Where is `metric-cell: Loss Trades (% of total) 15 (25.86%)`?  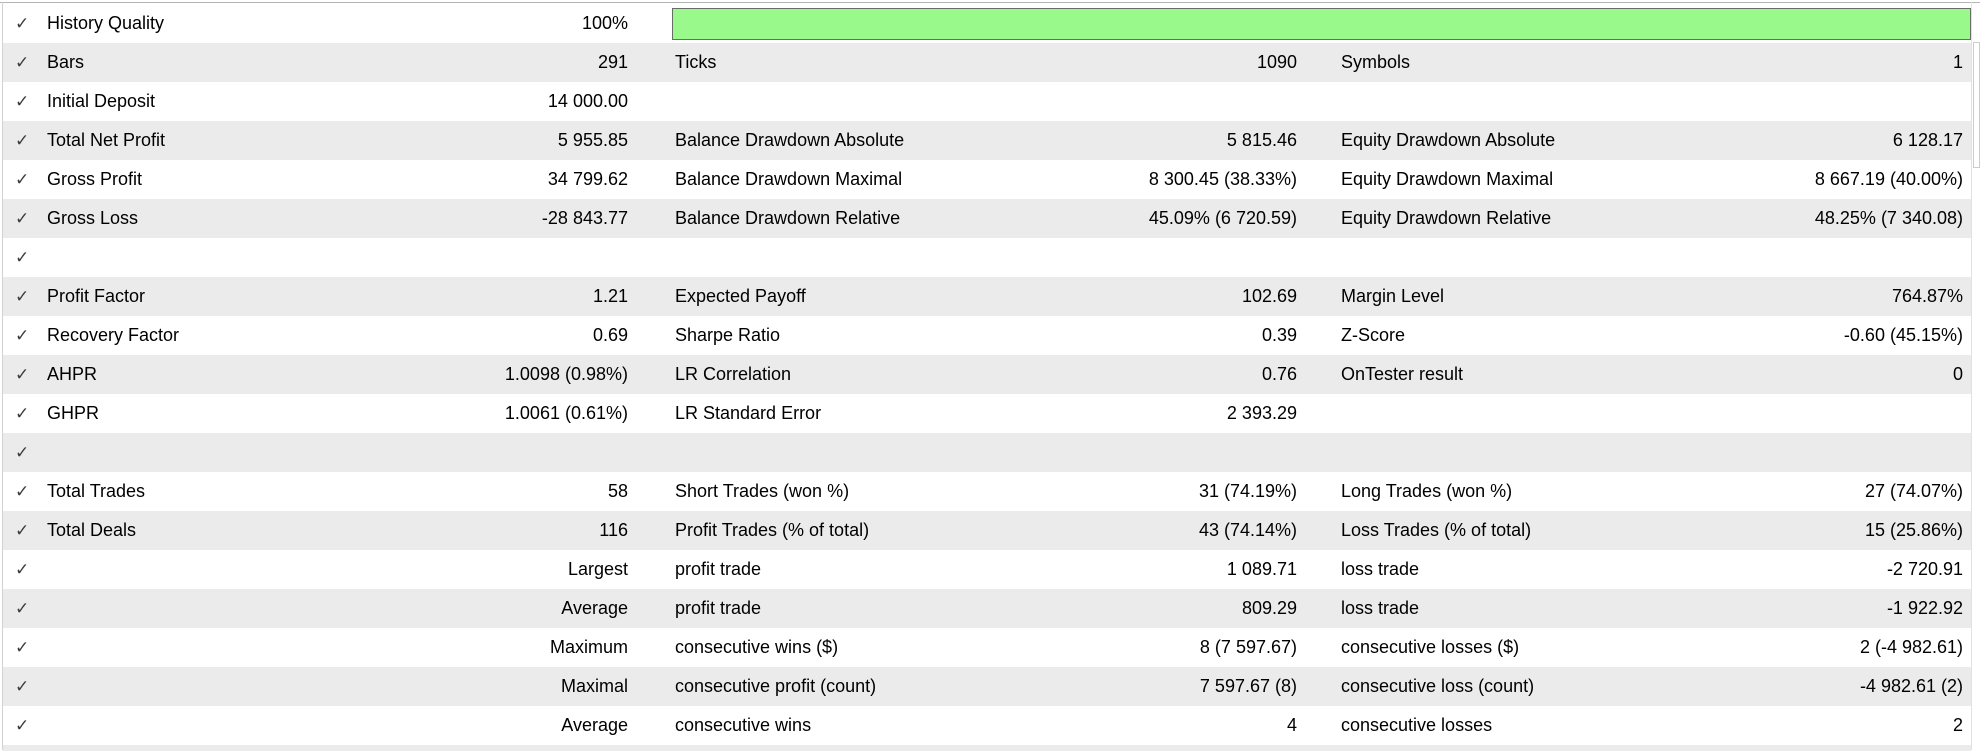
metric-cell: Loss Trades (% of total) 15 (25.86%) is located at coordinates (1652, 530).